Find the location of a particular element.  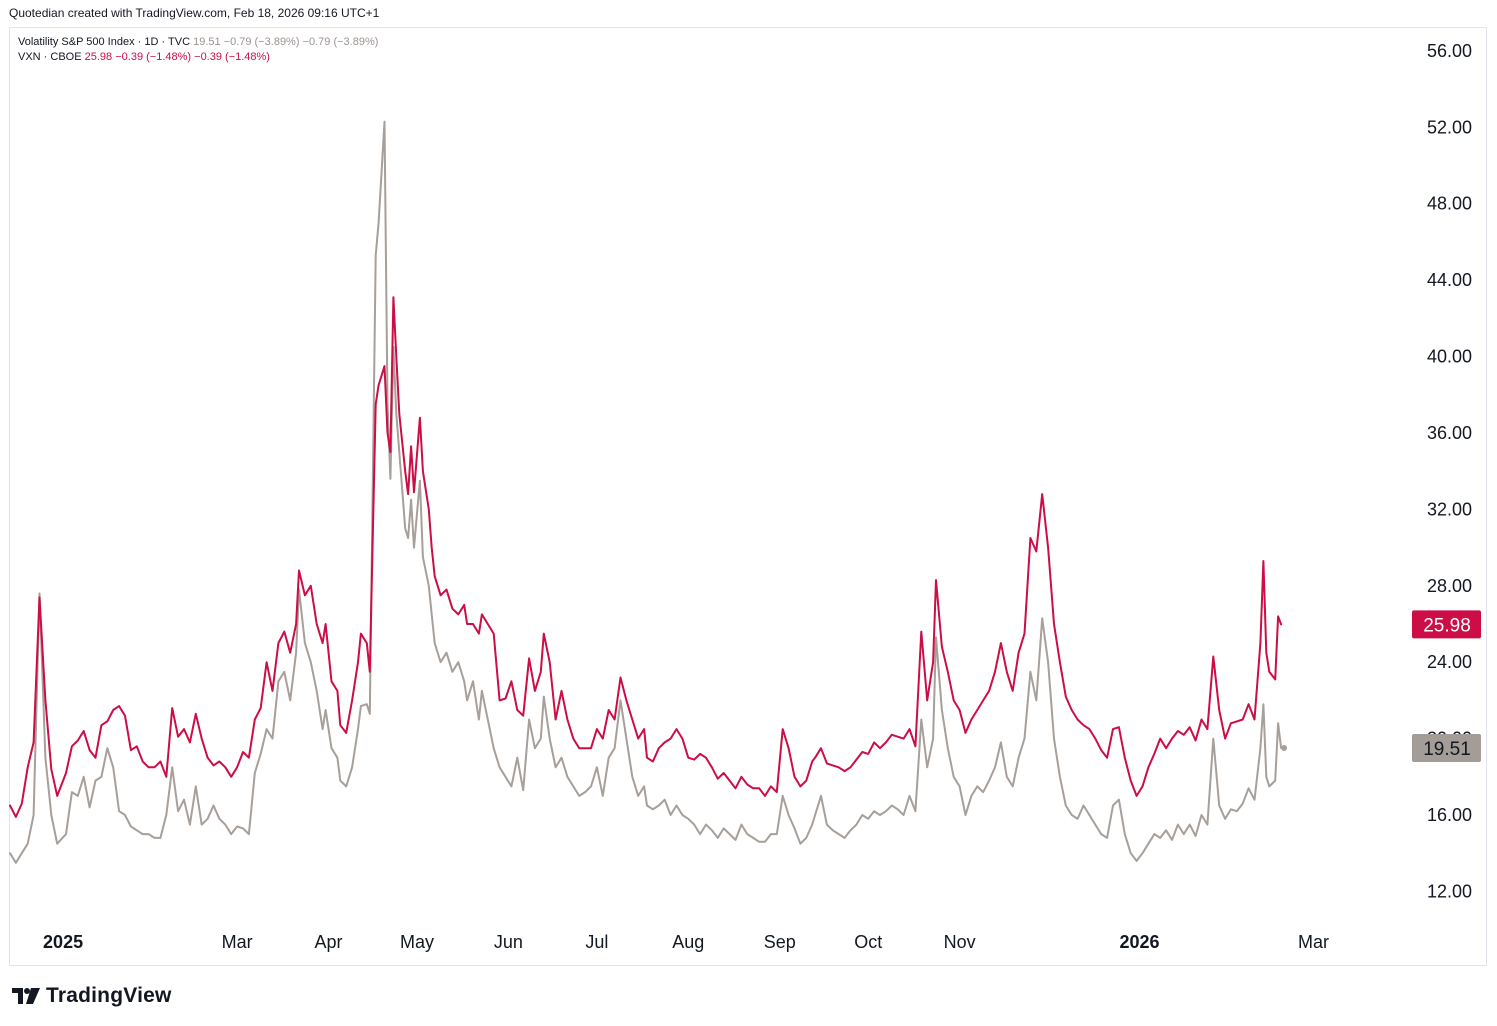

x-tick-label: Aug is located at coordinates (688, 942).